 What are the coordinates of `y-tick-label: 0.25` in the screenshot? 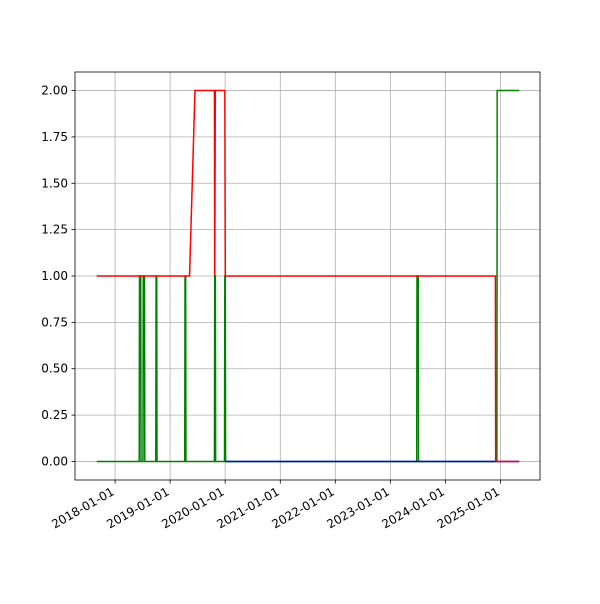 It's located at (54, 415).